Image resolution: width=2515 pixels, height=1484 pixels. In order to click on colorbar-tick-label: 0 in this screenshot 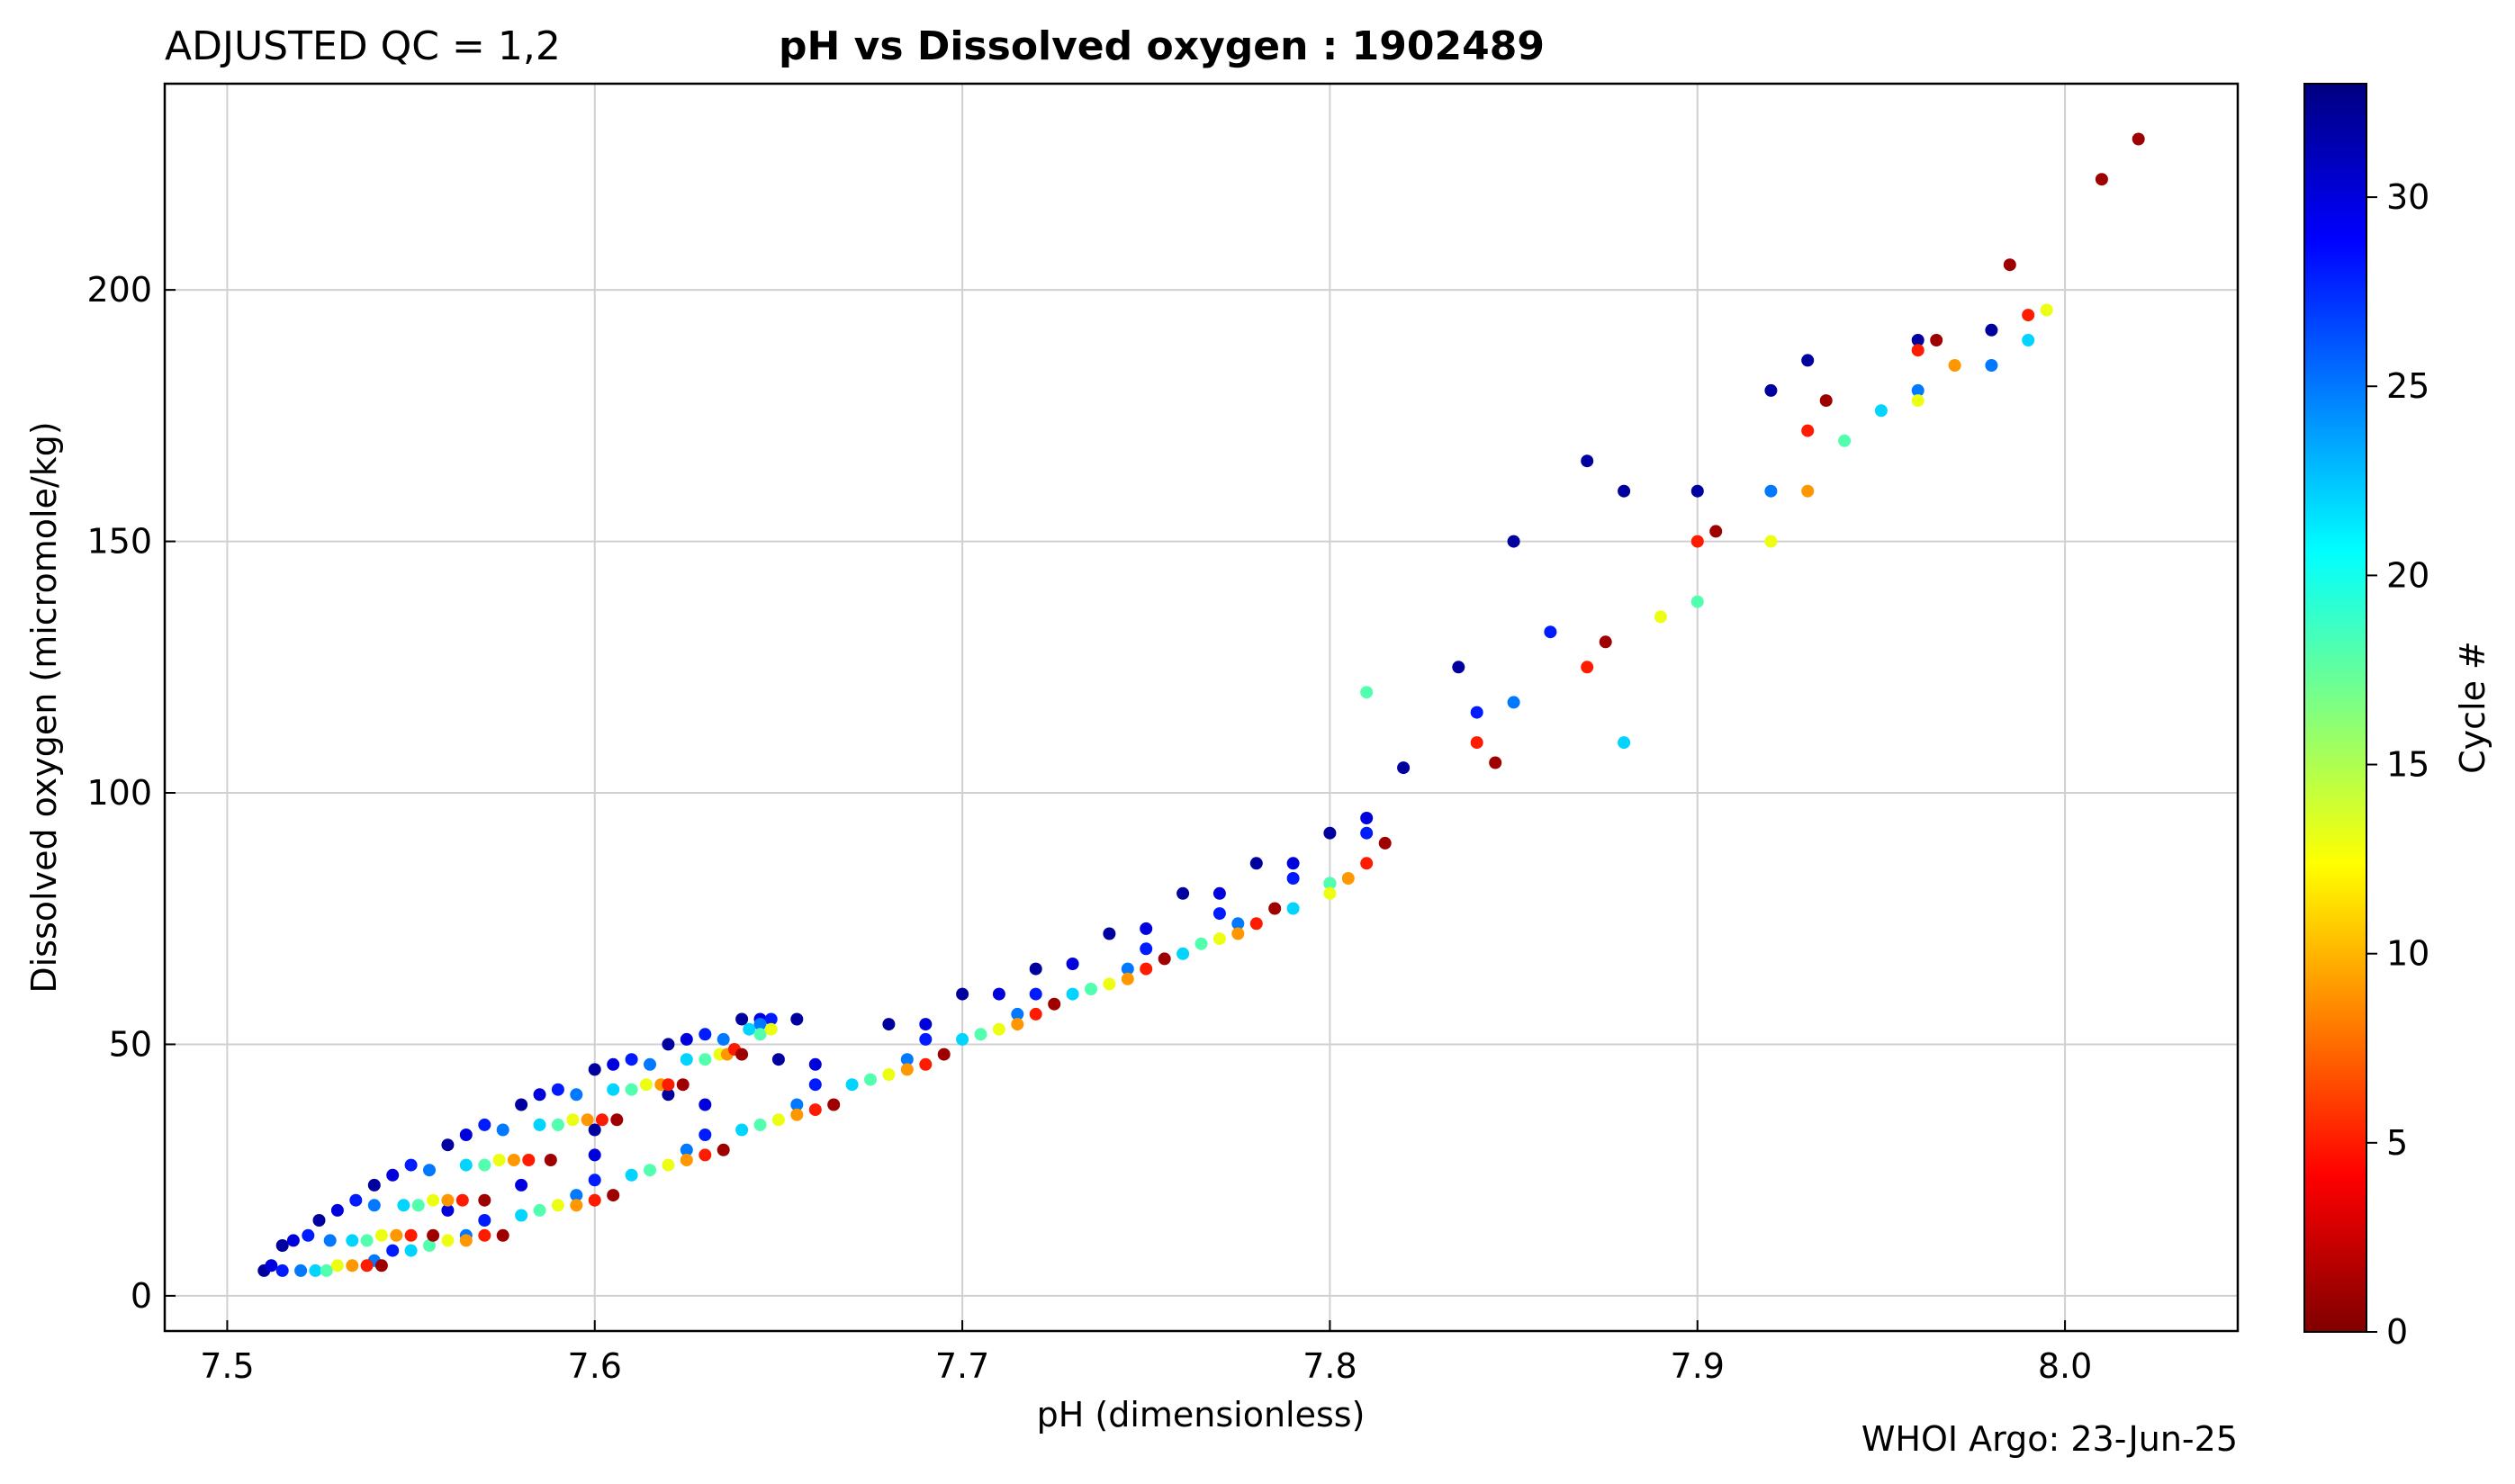, I will do `click(2397, 1332)`.